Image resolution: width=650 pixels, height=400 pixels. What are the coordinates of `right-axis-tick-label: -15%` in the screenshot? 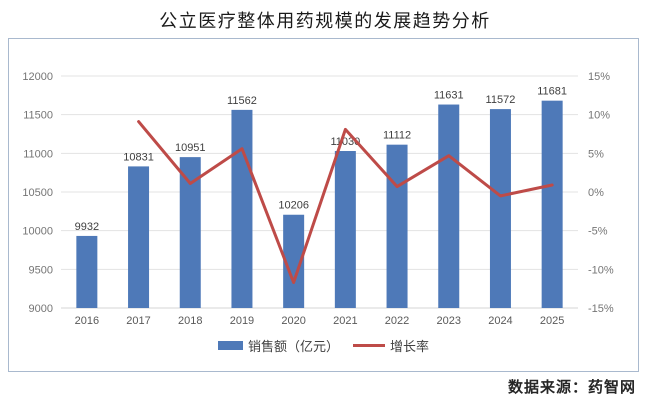 It's located at (601, 309).